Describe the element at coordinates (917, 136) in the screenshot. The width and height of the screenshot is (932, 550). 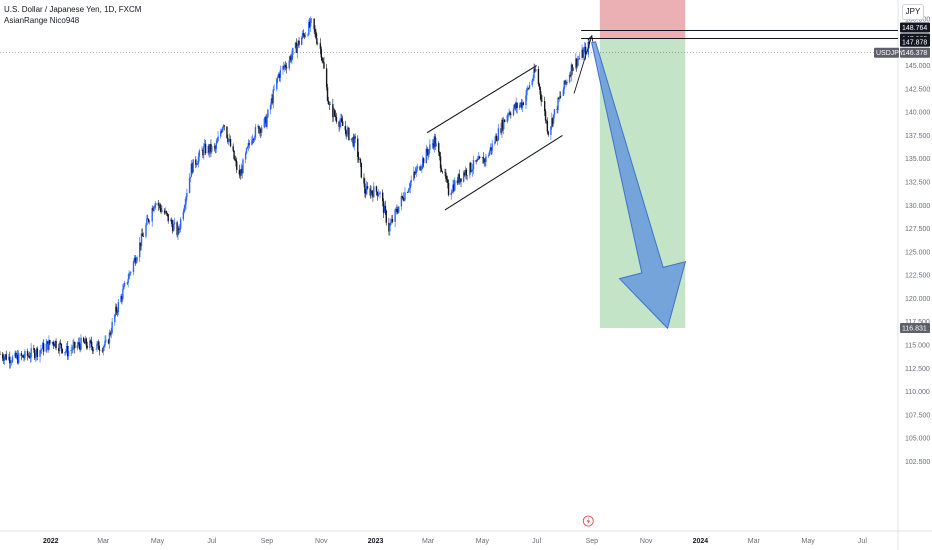
I see `price-tick-label: 137.500` at that location.